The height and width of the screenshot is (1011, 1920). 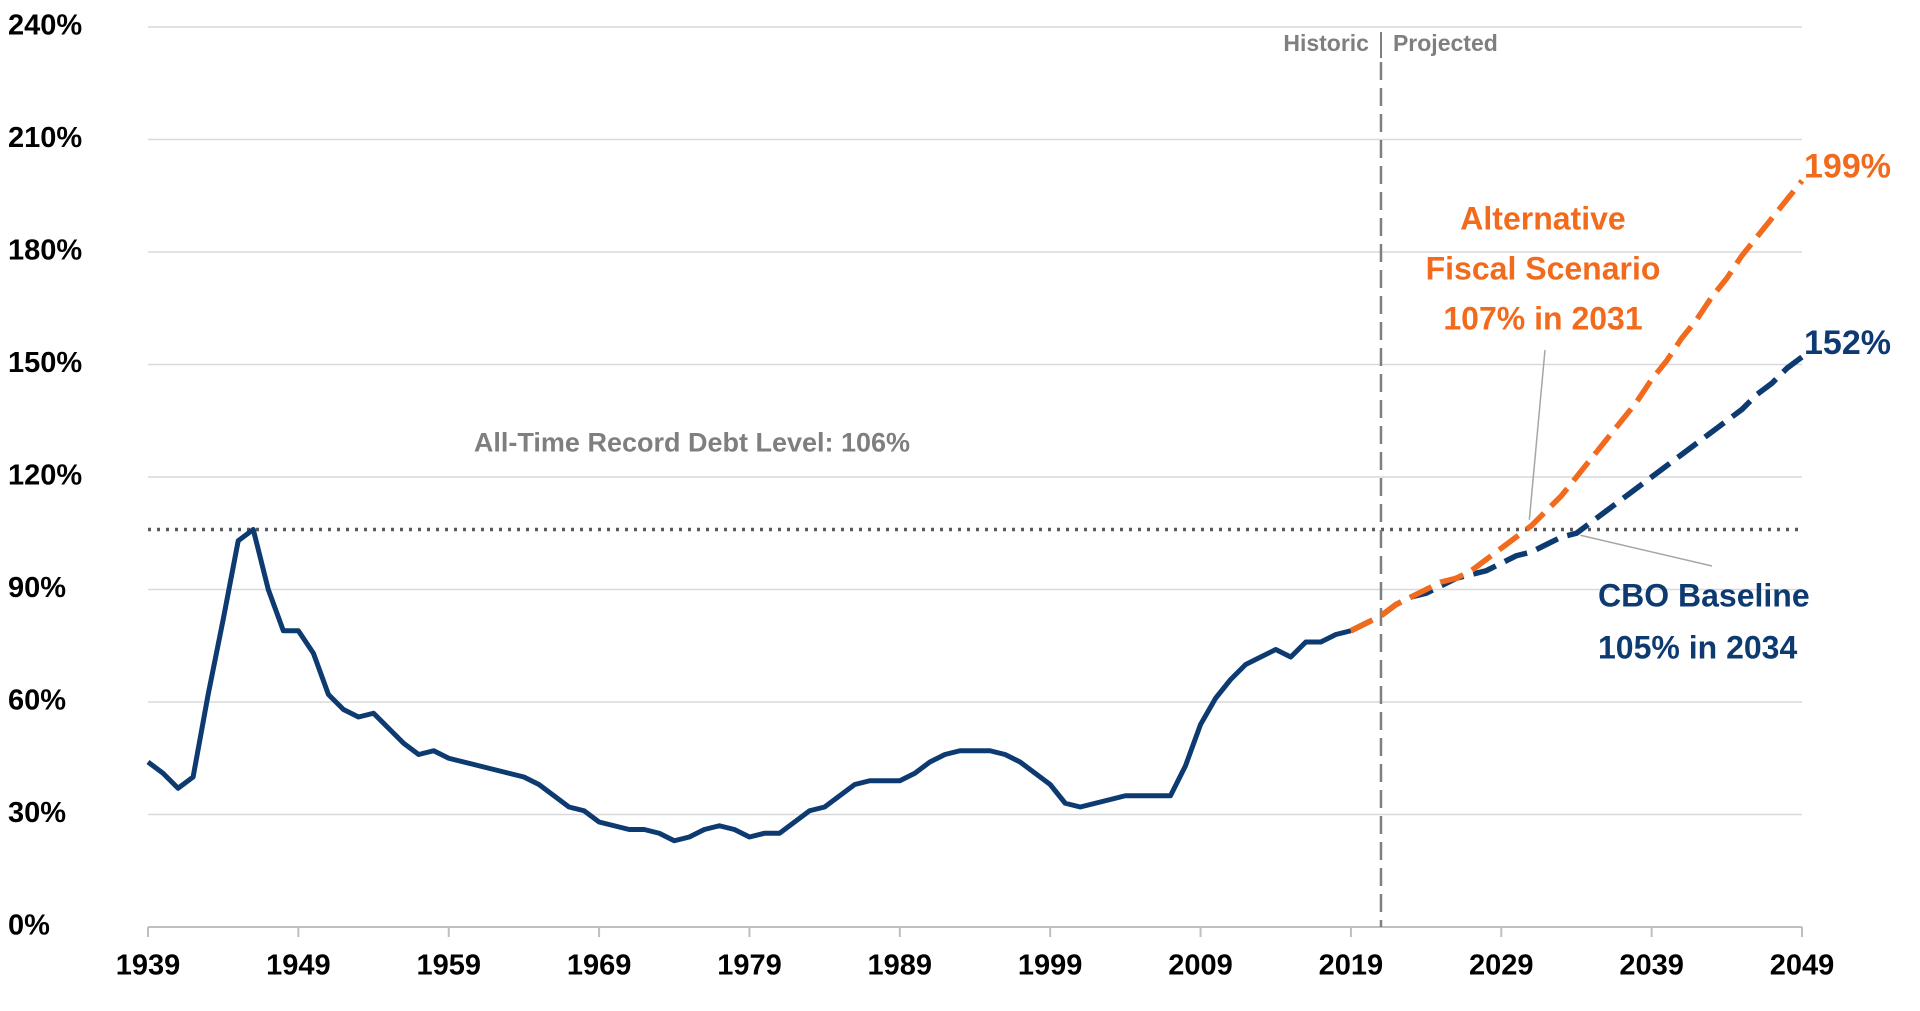 What do you see at coordinates (45, 476) in the screenshot?
I see `y-tick-label: 120%` at bounding box center [45, 476].